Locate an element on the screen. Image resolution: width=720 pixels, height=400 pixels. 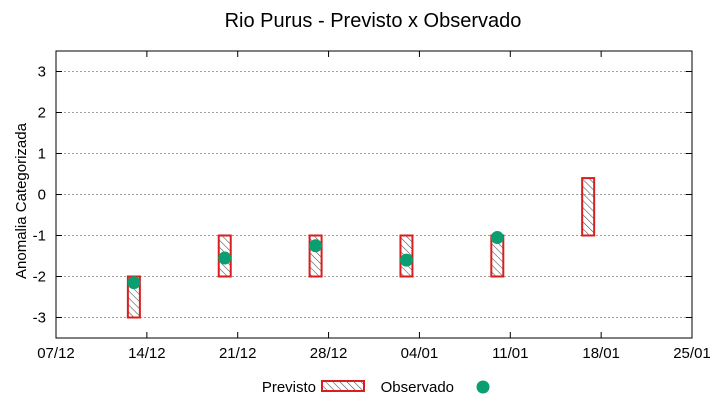
y-tick-label: 2 is located at coordinates (42, 113).